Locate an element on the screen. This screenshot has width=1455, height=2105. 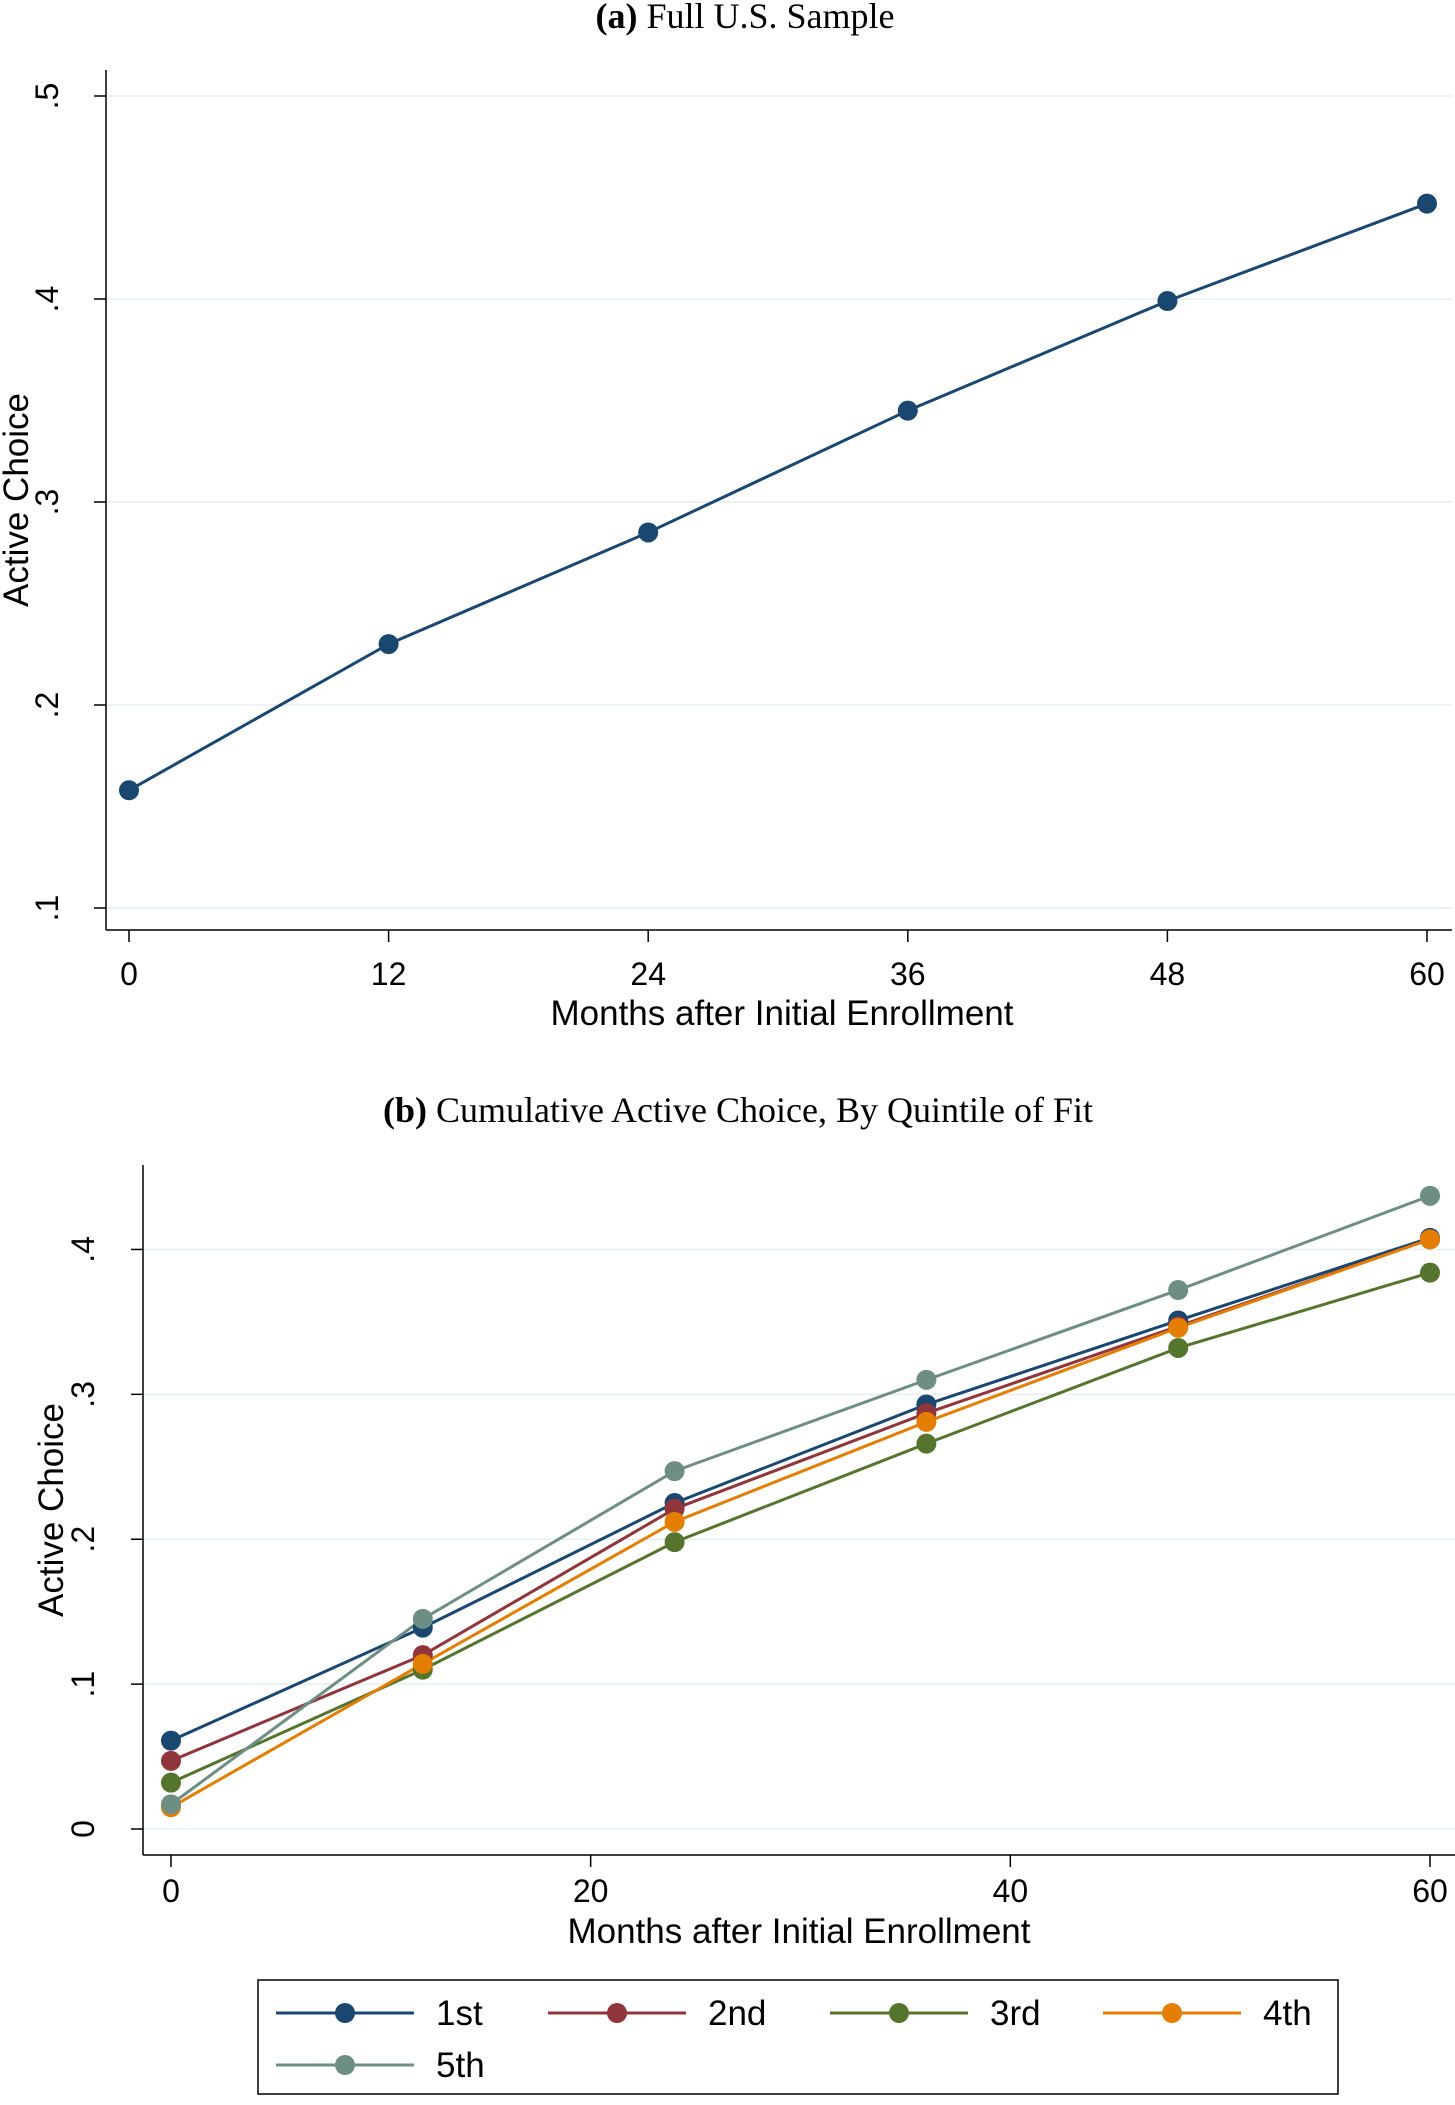
x-tick-label: 36 is located at coordinates (908, 974).